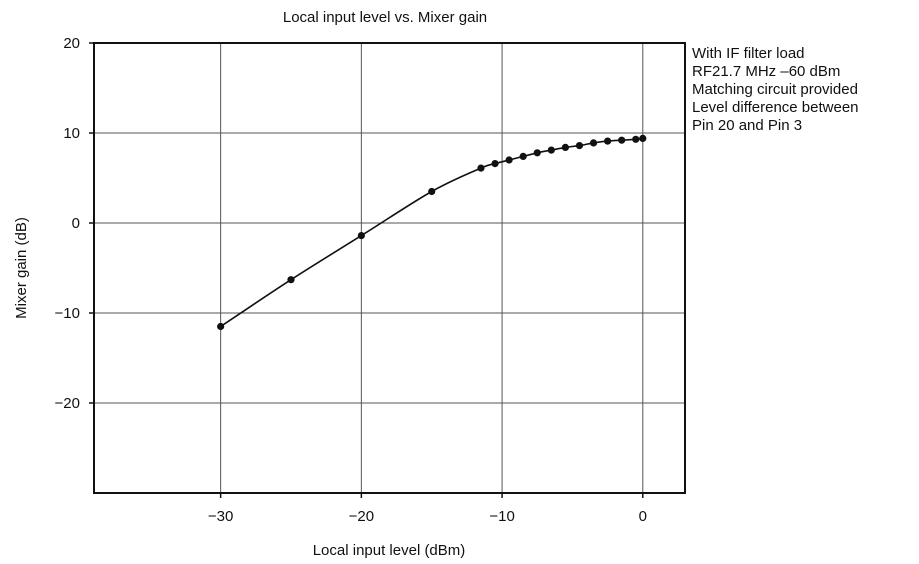 This screenshot has height=564, width=919. I want to click on x-tick-label: −20, so click(361, 516).